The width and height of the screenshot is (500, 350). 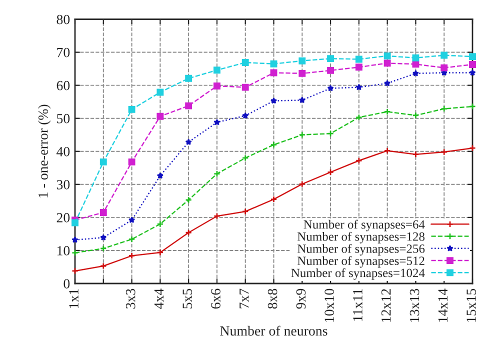 What do you see at coordinates (44, 151) in the screenshot?
I see `y-axis-title: 1 - one-error (%)` at bounding box center [44, 151].